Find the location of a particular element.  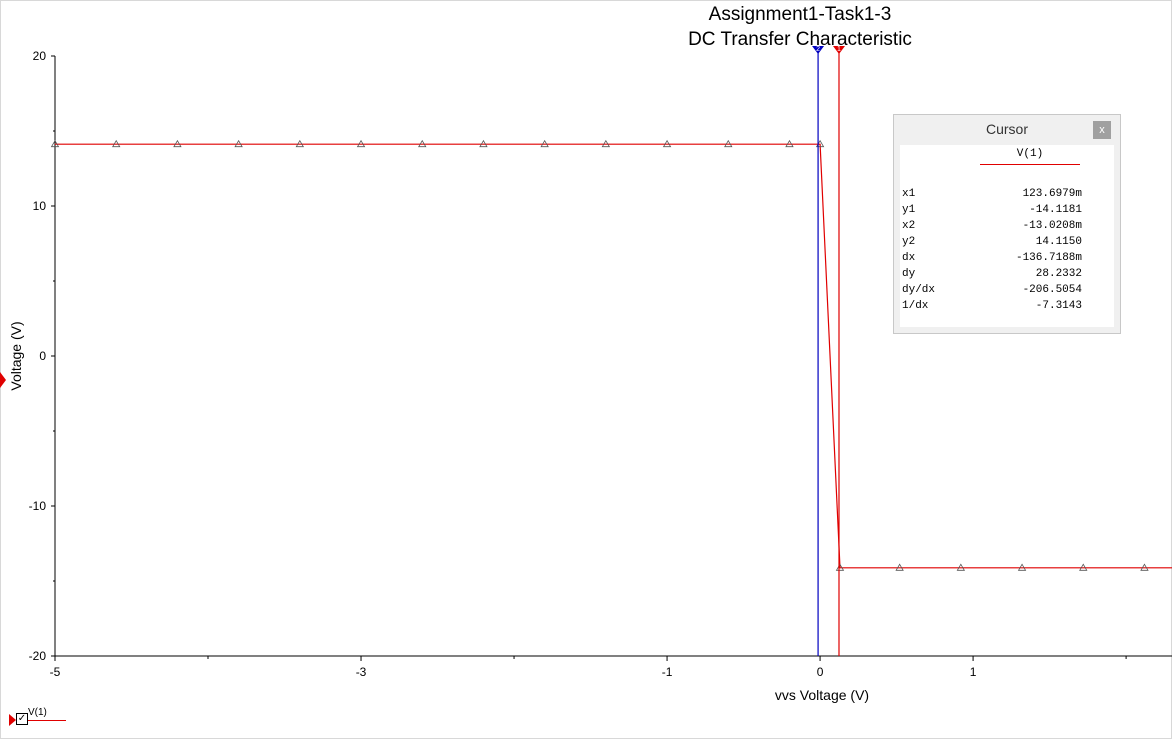

cursor-row: y1 -14.1181 is located at coordinates (992, 210).